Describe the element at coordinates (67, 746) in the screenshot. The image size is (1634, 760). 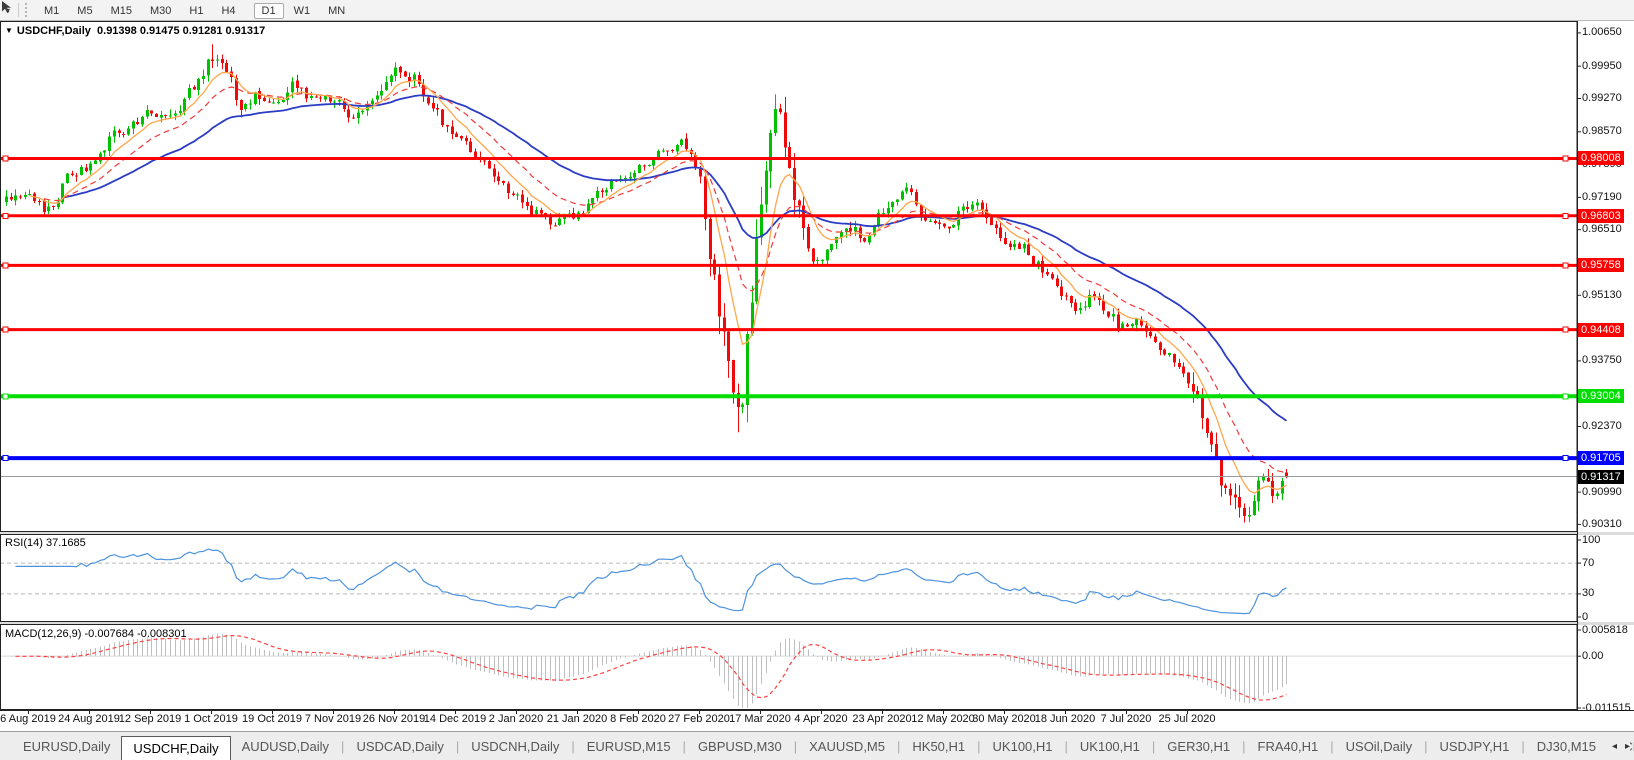
I see `tab-eurusd-daily: EURUSD,Daily` at that location.